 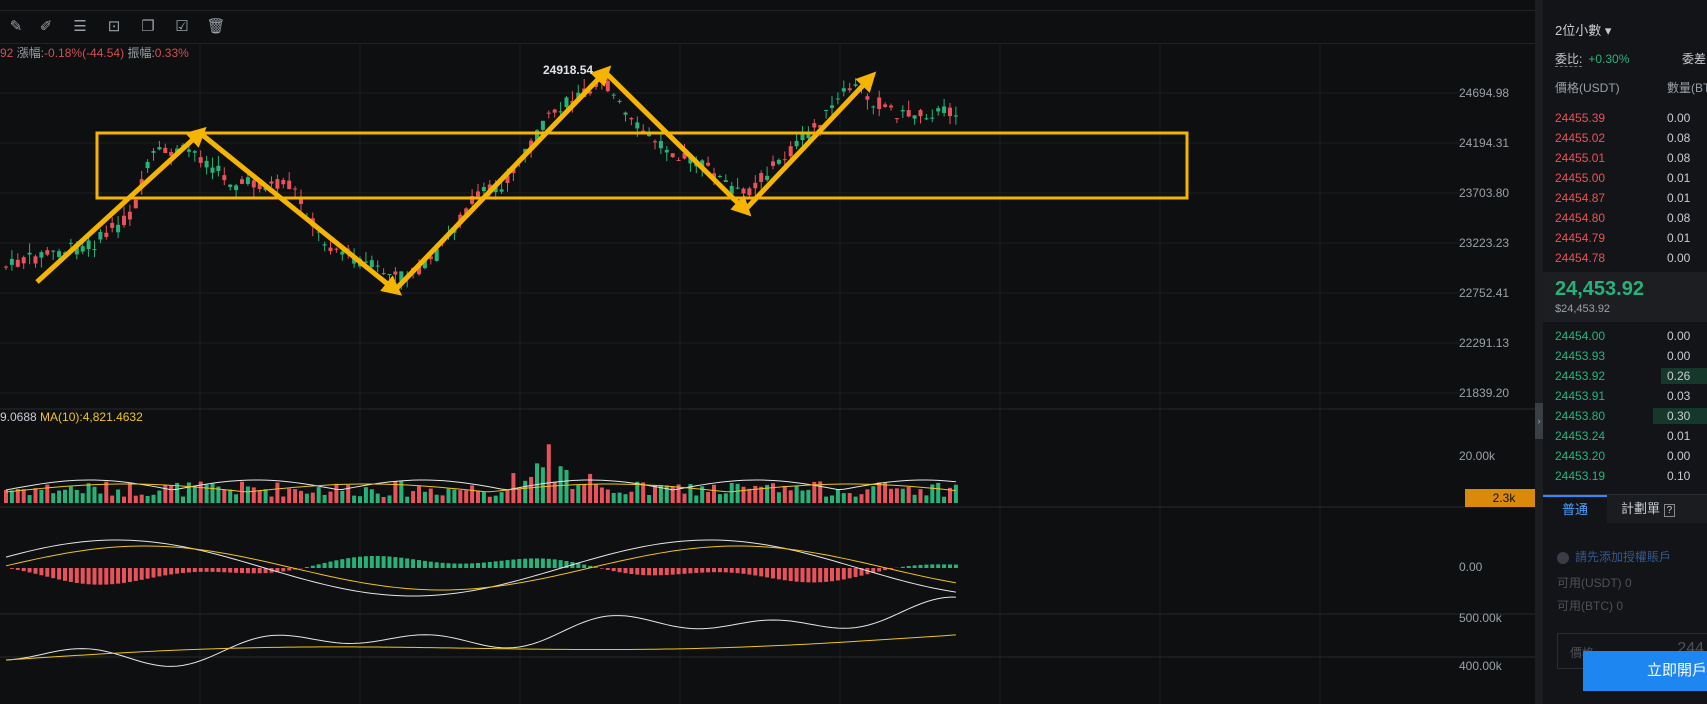 What do you see at coordinates (1625, 396) in the screenshot?
I see `bid-row: 24453.91 0.03` at bounding box center [1625, 396].